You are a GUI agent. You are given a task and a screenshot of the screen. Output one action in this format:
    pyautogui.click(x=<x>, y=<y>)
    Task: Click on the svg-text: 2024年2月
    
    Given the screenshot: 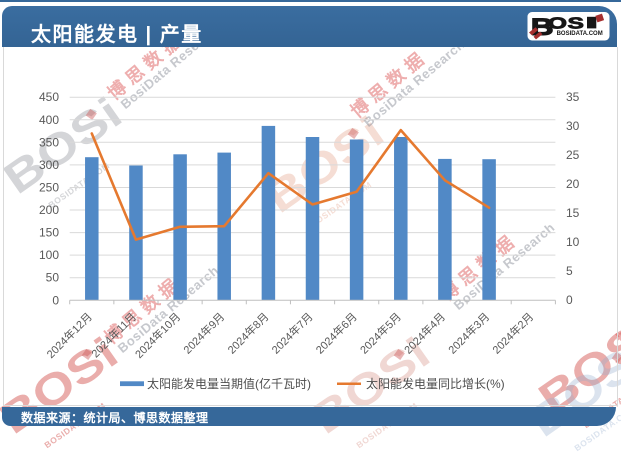 What is the action you would take?
    pyautogui.click(x=512, y=333)
    